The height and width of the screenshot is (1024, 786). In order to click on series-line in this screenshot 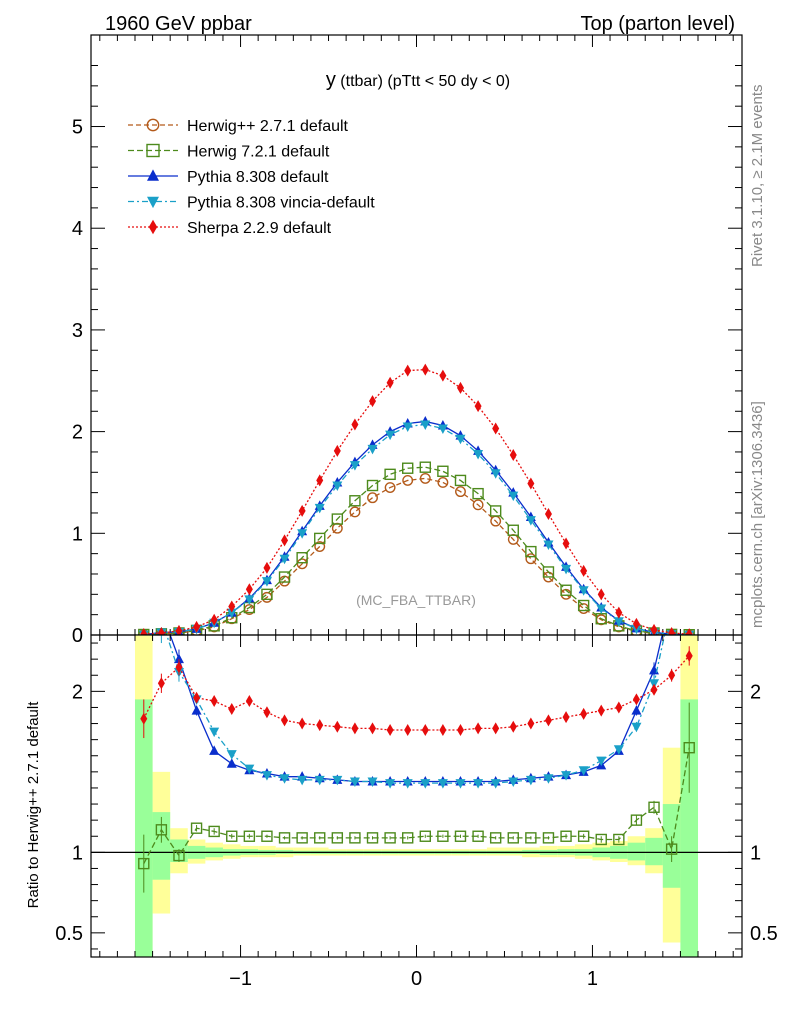, I will do `click(416, 550)`.